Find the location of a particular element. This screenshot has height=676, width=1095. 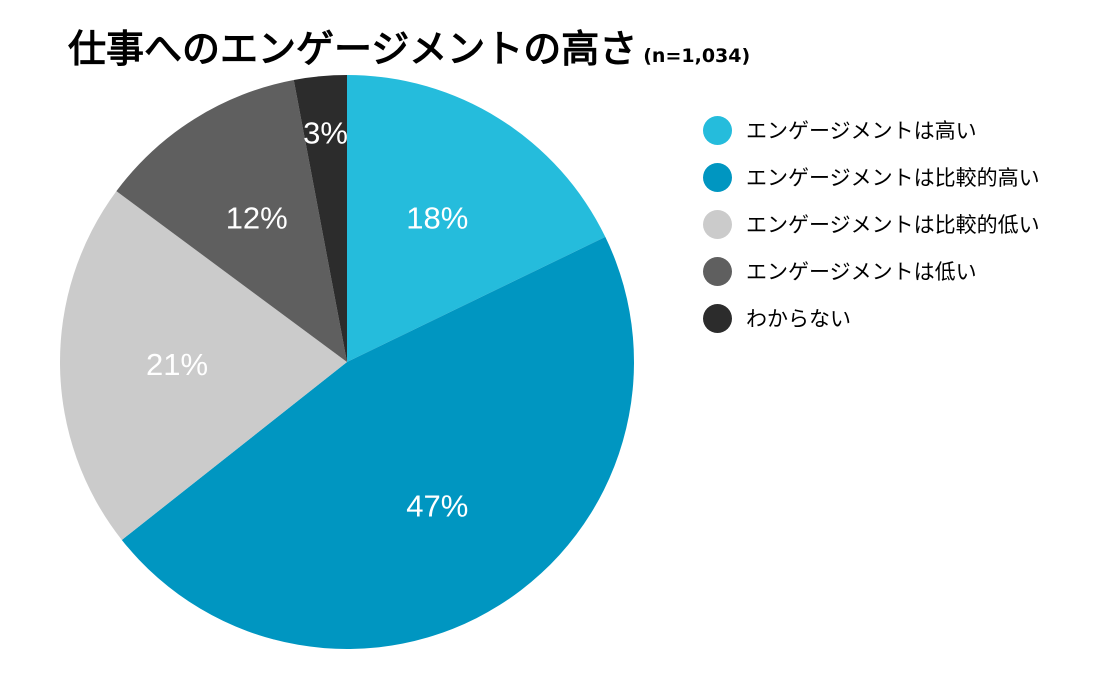

chart-title: 仕事へのエンゲージメントの高さ (n=1,034) is located at coordinates (409, 45).